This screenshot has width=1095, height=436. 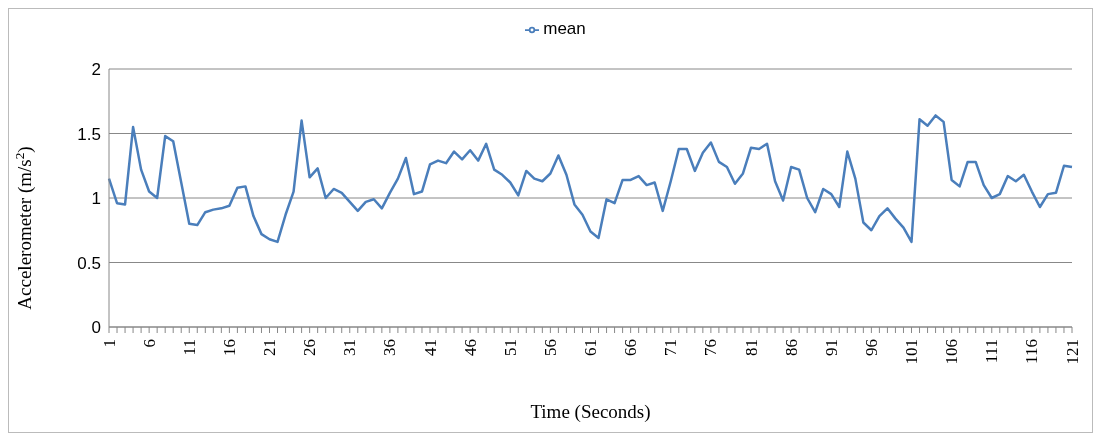 What do you see at coordinates (791, 347) in the screenshot?
I see `x-tick-label: 86` at bounding box center [791, 347].